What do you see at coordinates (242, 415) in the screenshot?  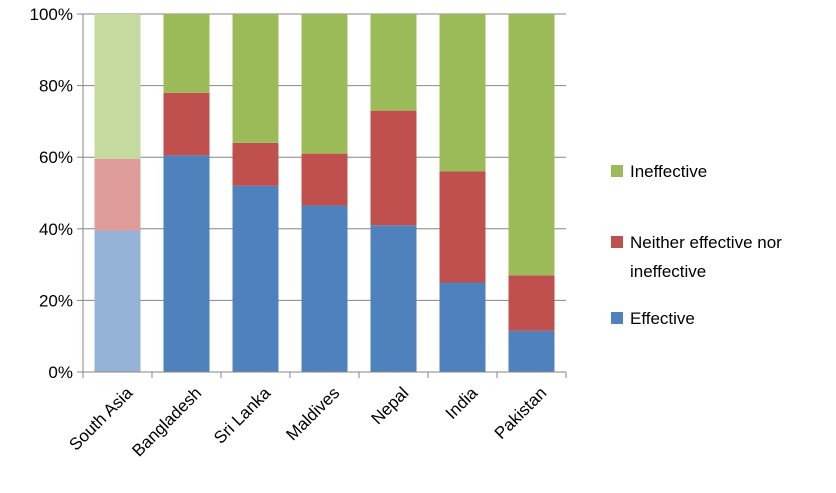 I see `x-category-label-sri-lanka: Sri Lanka` at bounding box center [242, 415].